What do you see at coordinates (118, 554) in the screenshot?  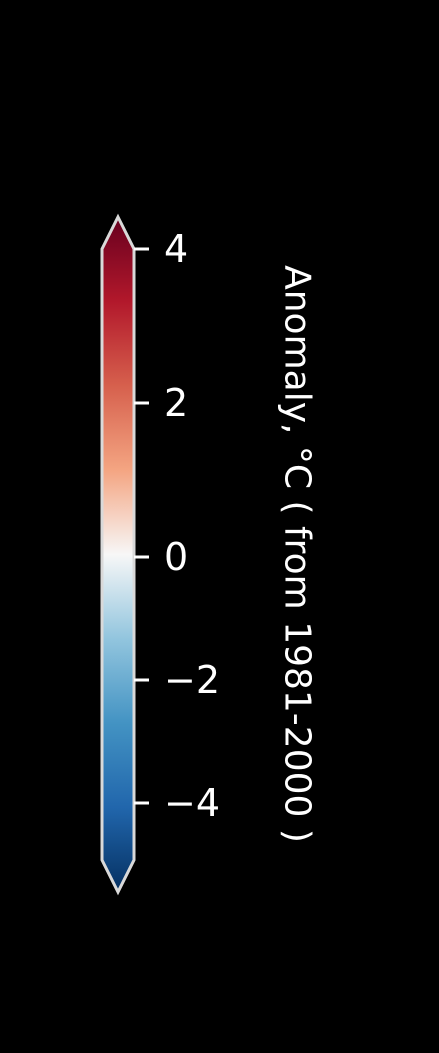 I see `colorbar-gradient` at bounding box center [118, 554].